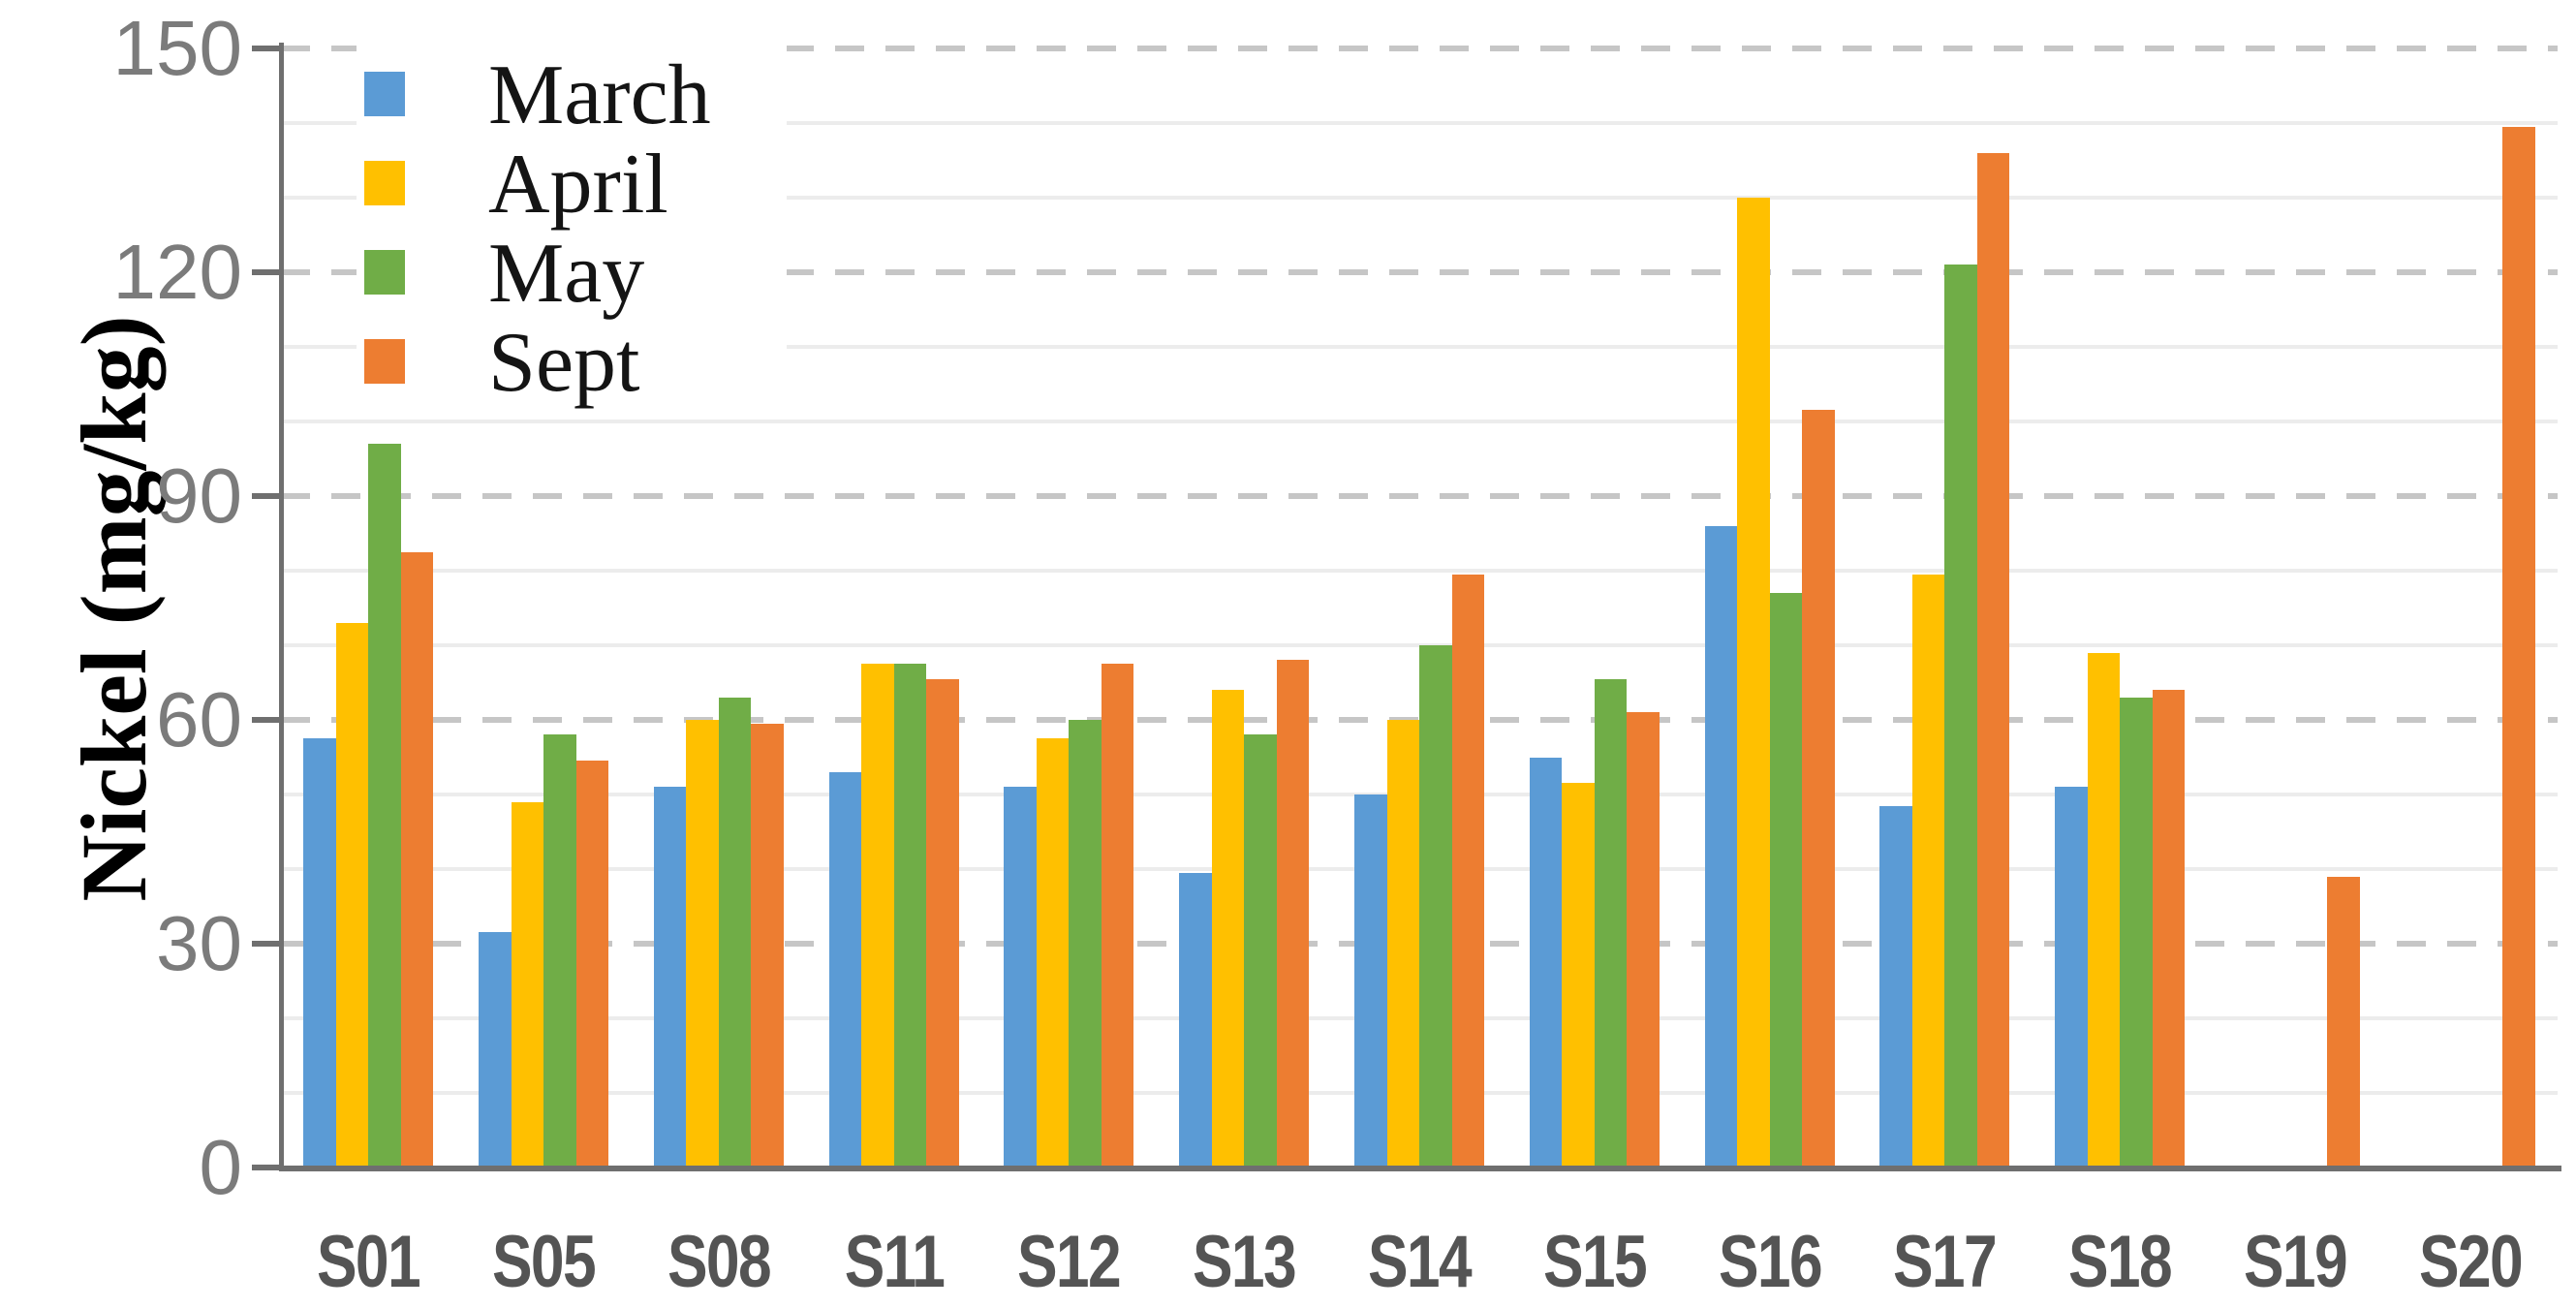 This screenshot has width=2576, height=1308. What do you see at coordinates (1195, 1020) in the screenshot?
I see `bar-march-s13` at bounding box center [1195, 1020].